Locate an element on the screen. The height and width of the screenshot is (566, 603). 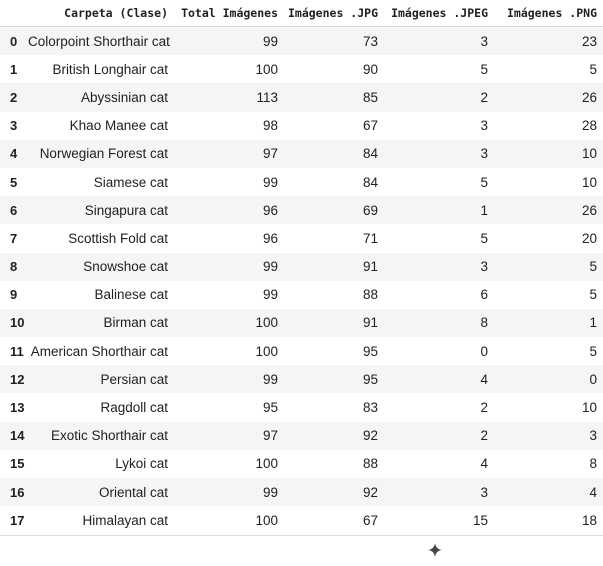
row-index: 5 is located at coordinates (14, 182).